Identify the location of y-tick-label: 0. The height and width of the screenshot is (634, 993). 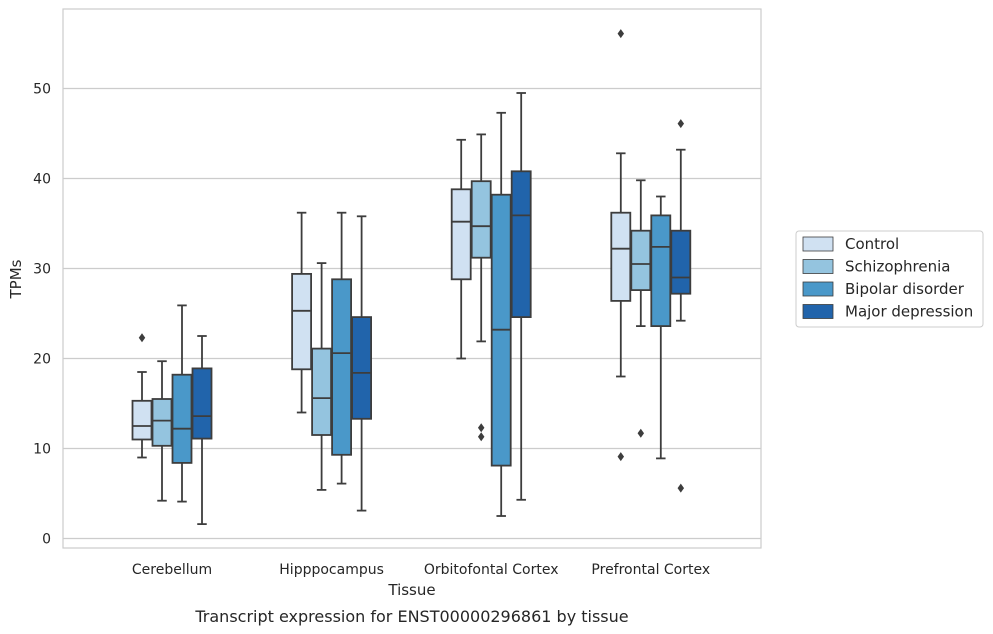
(46, 540).